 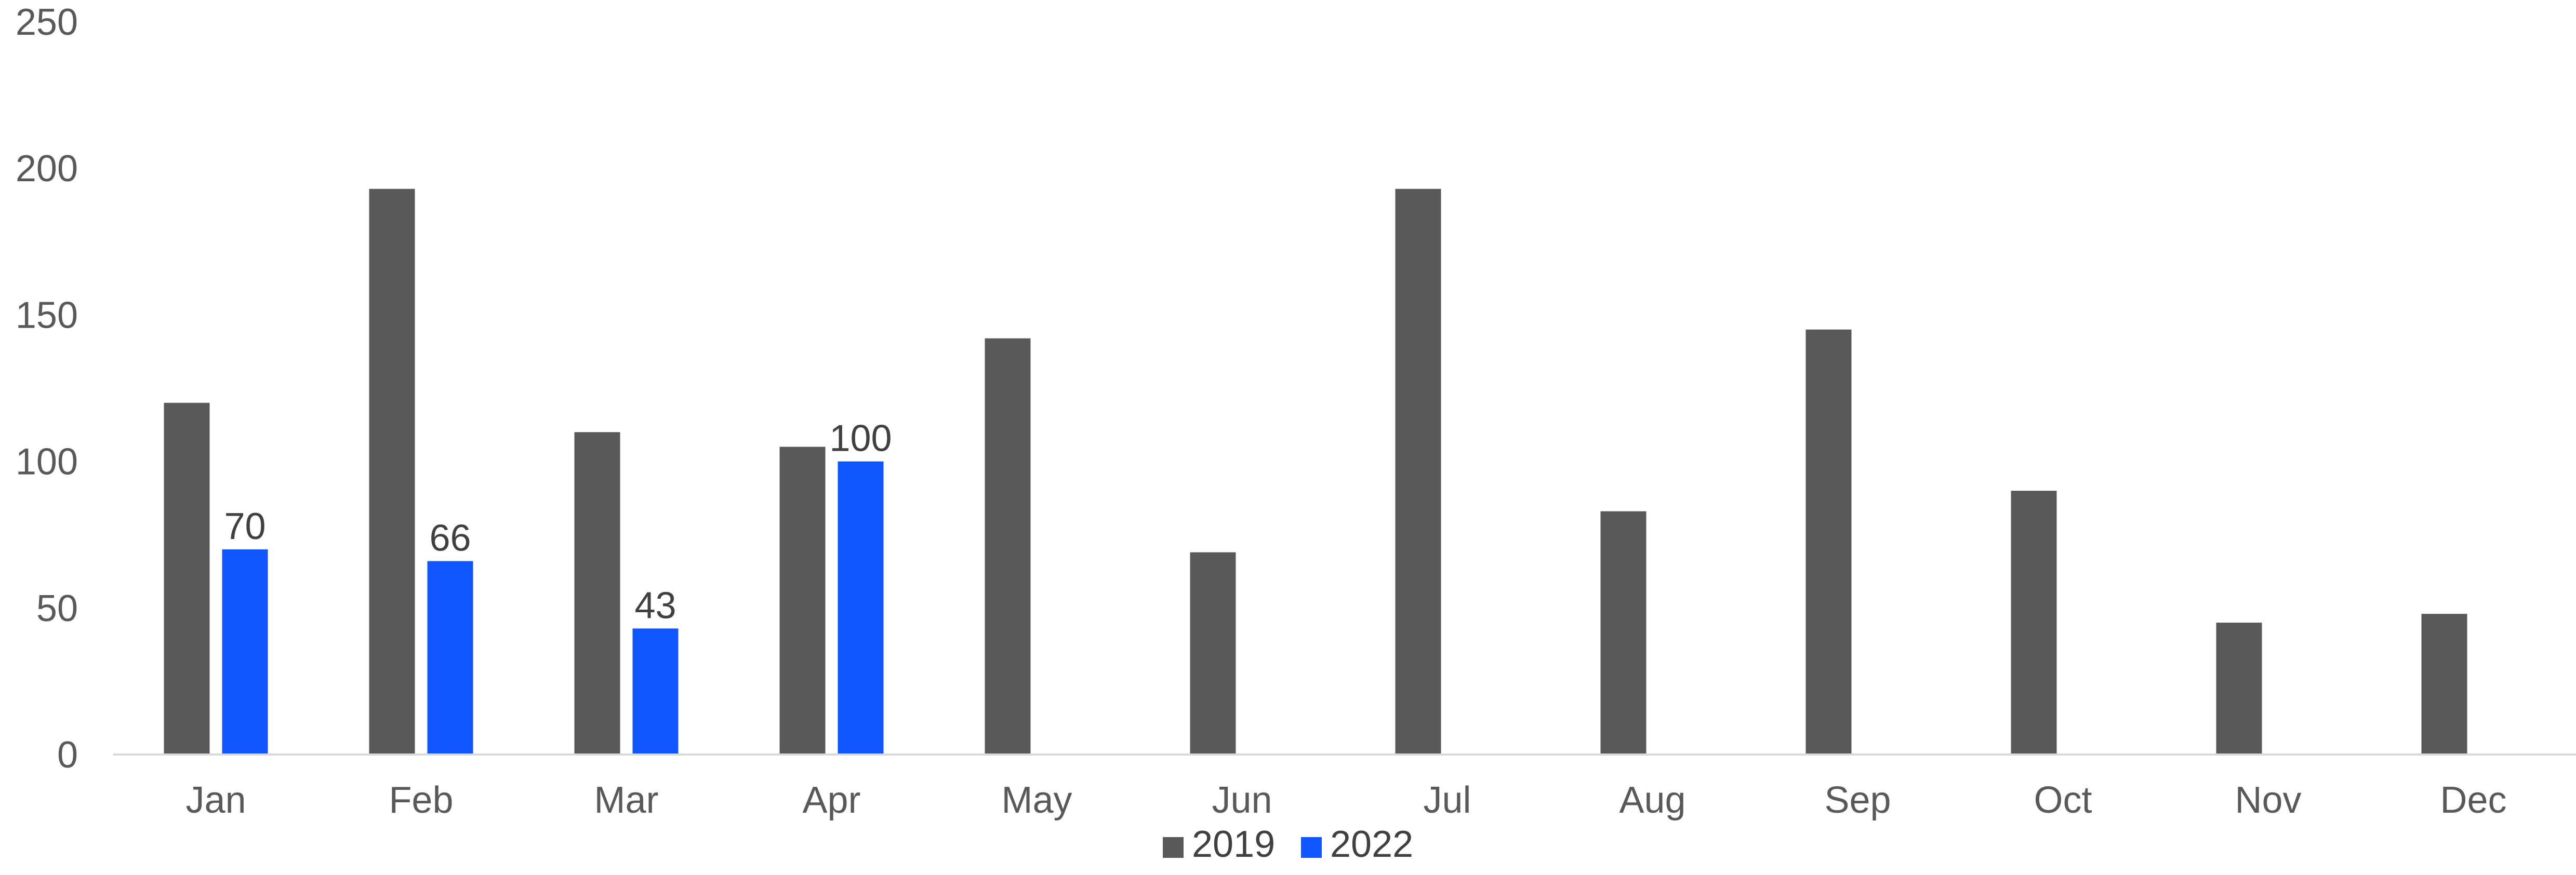 I want to click on bar-2022-jan, so click(x=245, y=652).